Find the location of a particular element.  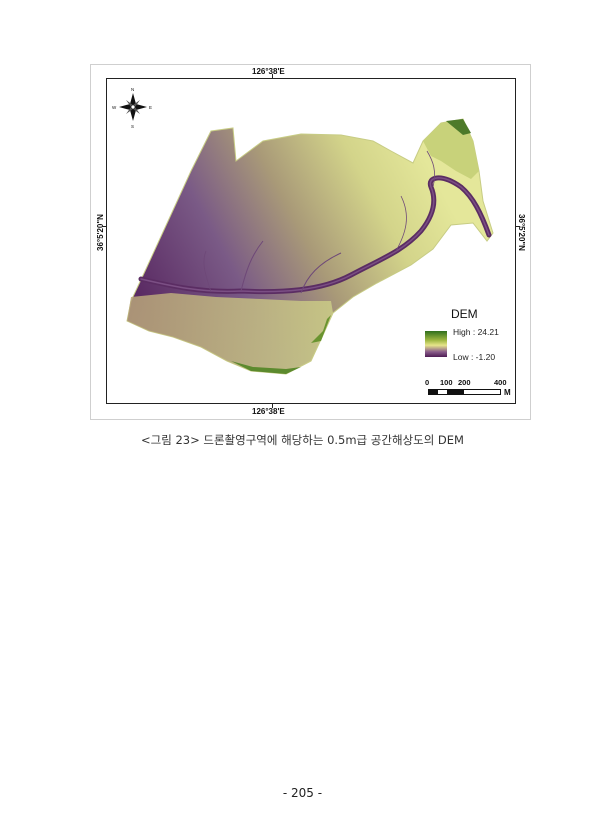

compass-rose is located at coordinates (133, 107).